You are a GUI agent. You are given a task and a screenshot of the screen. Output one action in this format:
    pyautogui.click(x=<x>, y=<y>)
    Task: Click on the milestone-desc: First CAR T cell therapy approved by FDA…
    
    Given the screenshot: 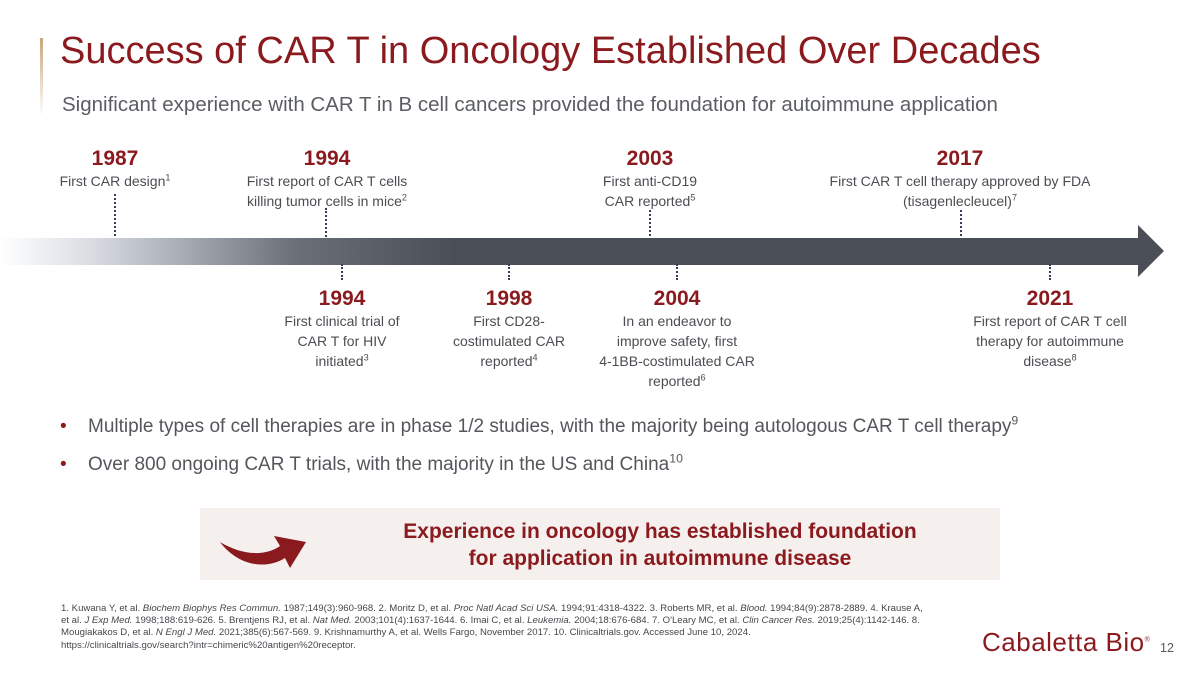 What is the action you would take?
    pyautogui.click(x=960, y=191)
    